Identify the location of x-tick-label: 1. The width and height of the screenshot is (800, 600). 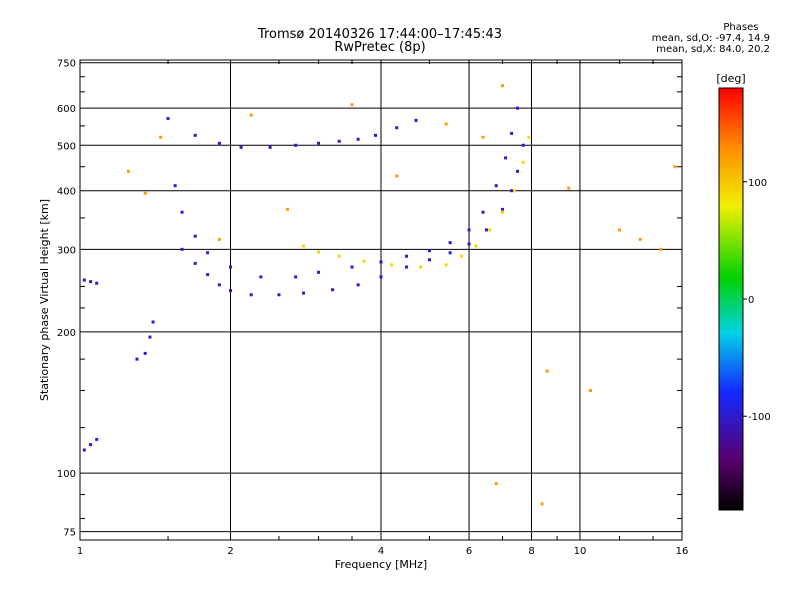
(80, 551).